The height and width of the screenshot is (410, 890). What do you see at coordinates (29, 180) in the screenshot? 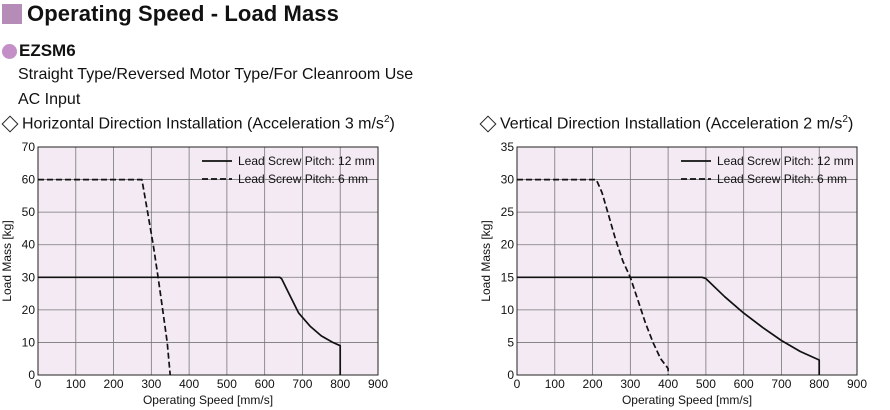
I see `y-tick-label: 60` at bounding box center [29, 180].